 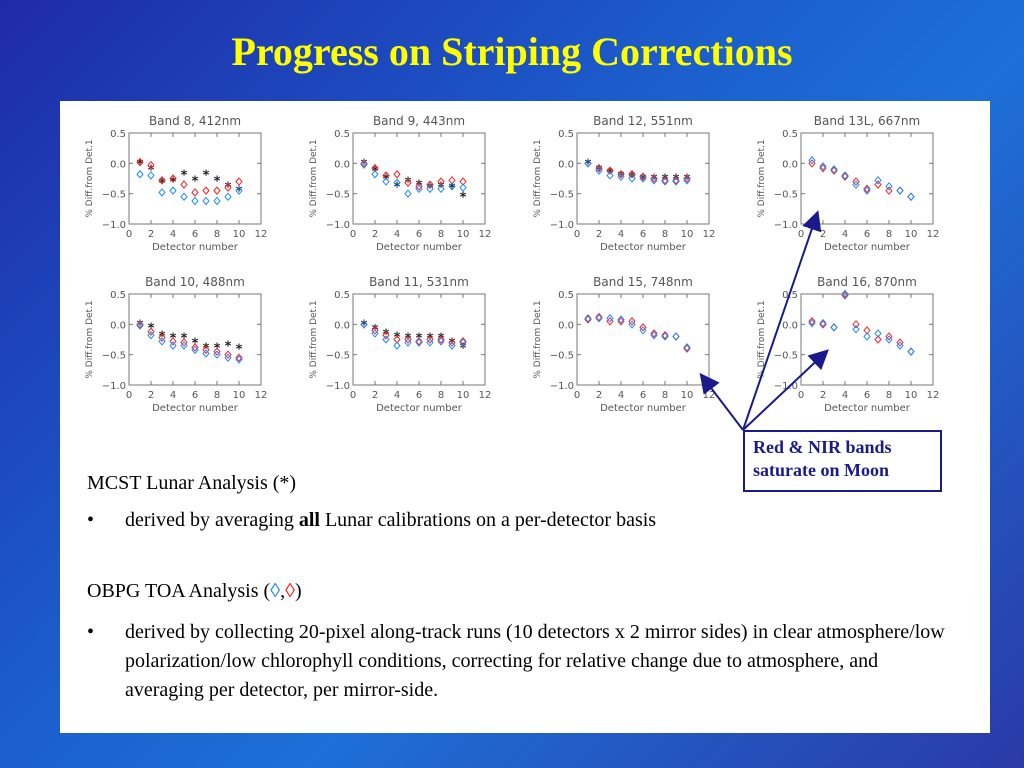 I want to click on chart-title: Band 9, 443nm, so click(x=419, y=121).